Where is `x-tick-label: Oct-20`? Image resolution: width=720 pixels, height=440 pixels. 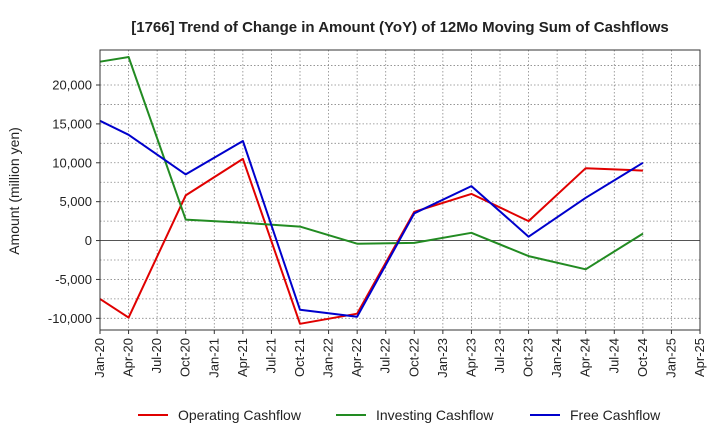
x-tick-label: Oct-20 is located at coordinates (185, 357).